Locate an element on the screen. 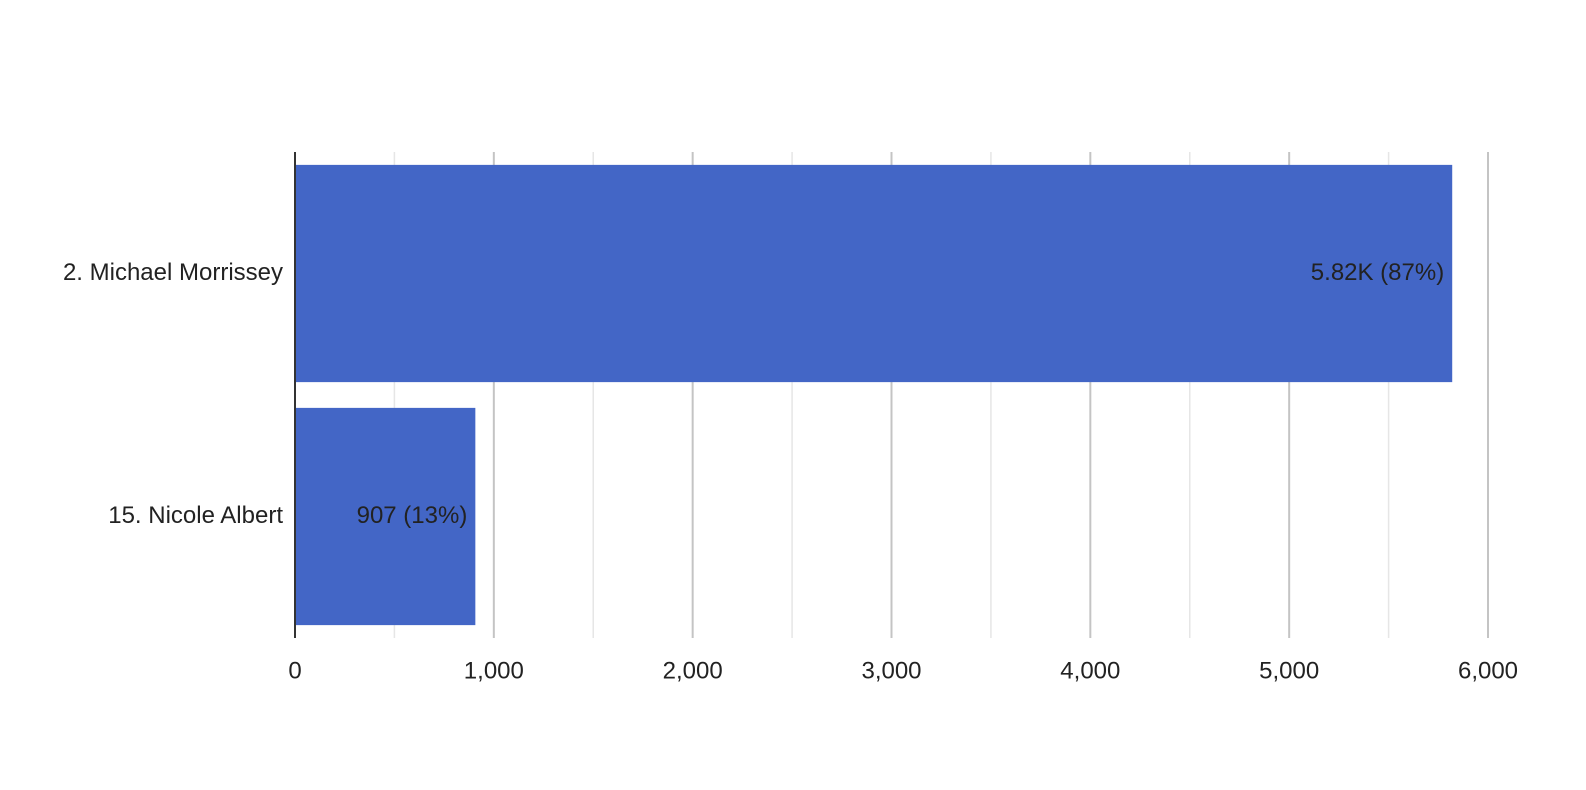 This screenshot has width=1586, height=790. data-label: 5.82K (87%) is located at coordinates (1377, 272).